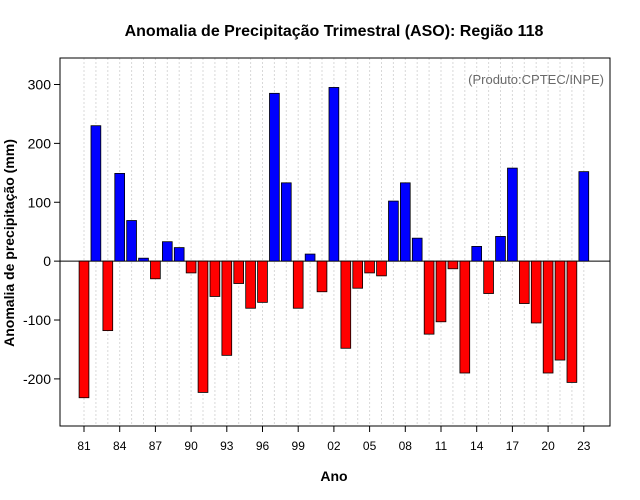 The image size is (640, 500). Describe the element at coordinates (512, 214) in the screenshot. I see `bar-2017` at that location.